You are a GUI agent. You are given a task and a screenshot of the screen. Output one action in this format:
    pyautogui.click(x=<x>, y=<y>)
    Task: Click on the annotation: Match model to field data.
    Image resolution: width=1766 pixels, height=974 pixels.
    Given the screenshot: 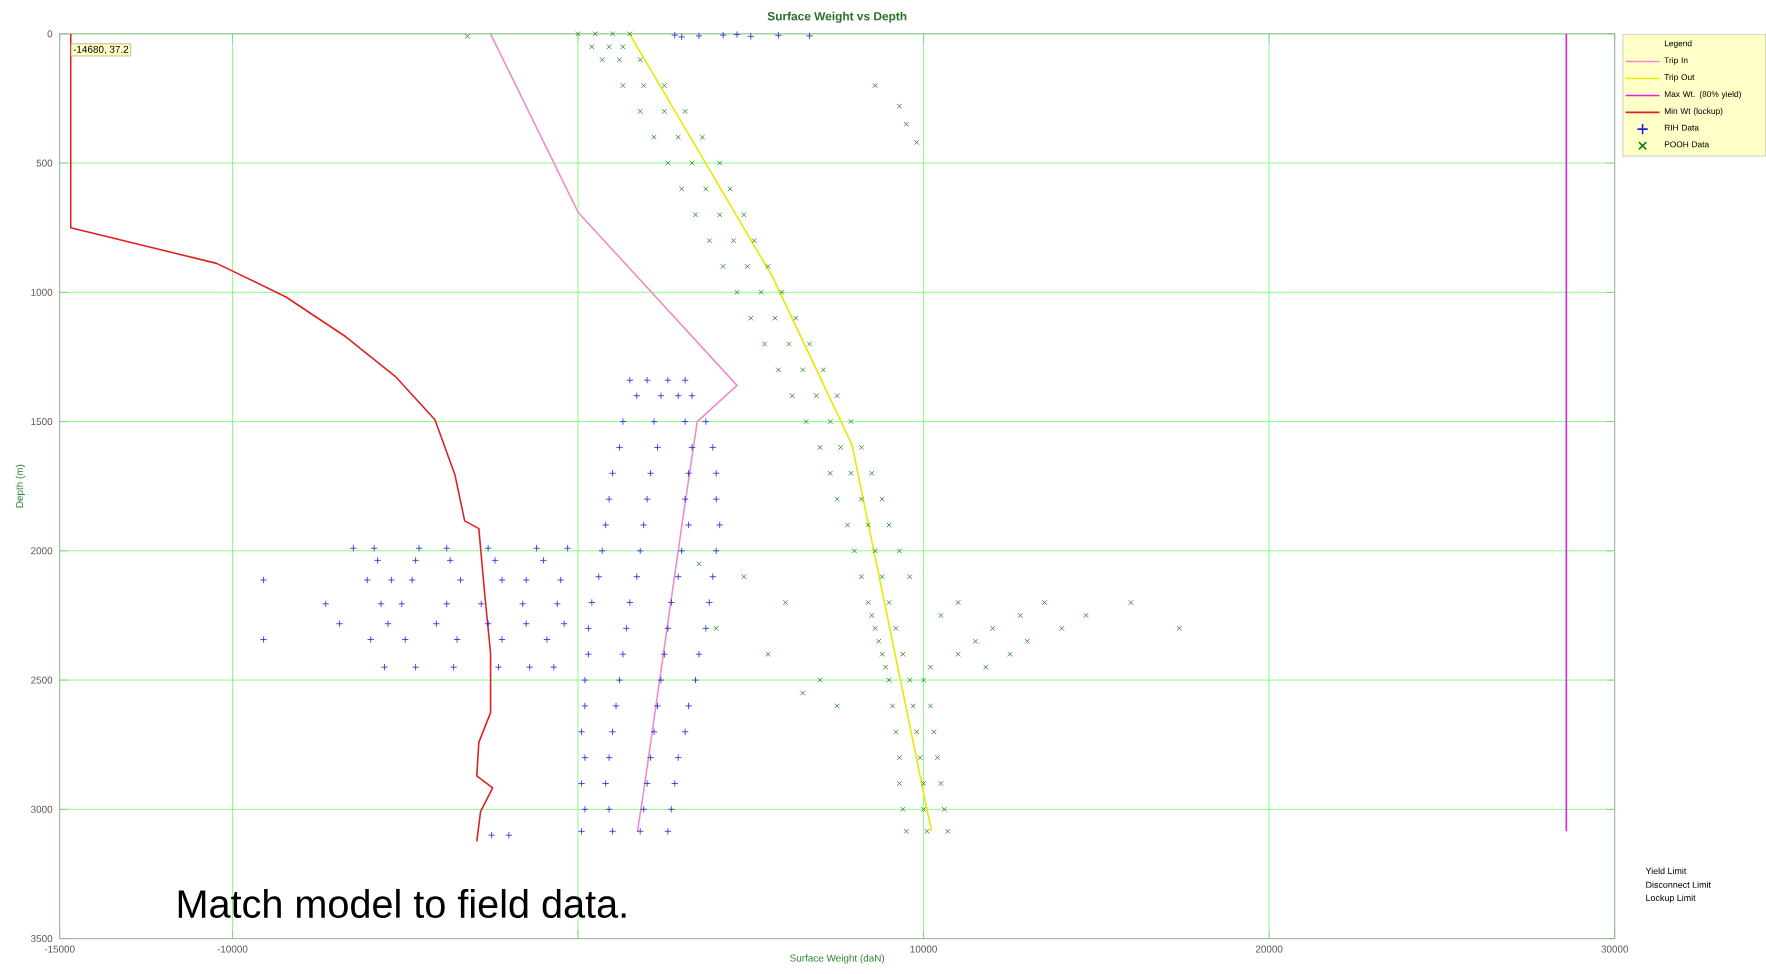 What is the action you would take?
    pyautogui.click(x=402, y=903)
    